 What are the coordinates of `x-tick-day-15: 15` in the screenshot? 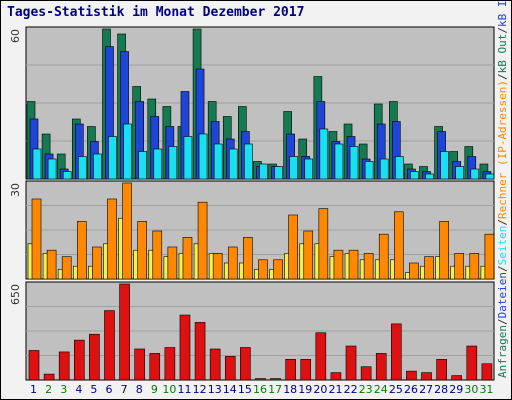 It's located at (245, 389).